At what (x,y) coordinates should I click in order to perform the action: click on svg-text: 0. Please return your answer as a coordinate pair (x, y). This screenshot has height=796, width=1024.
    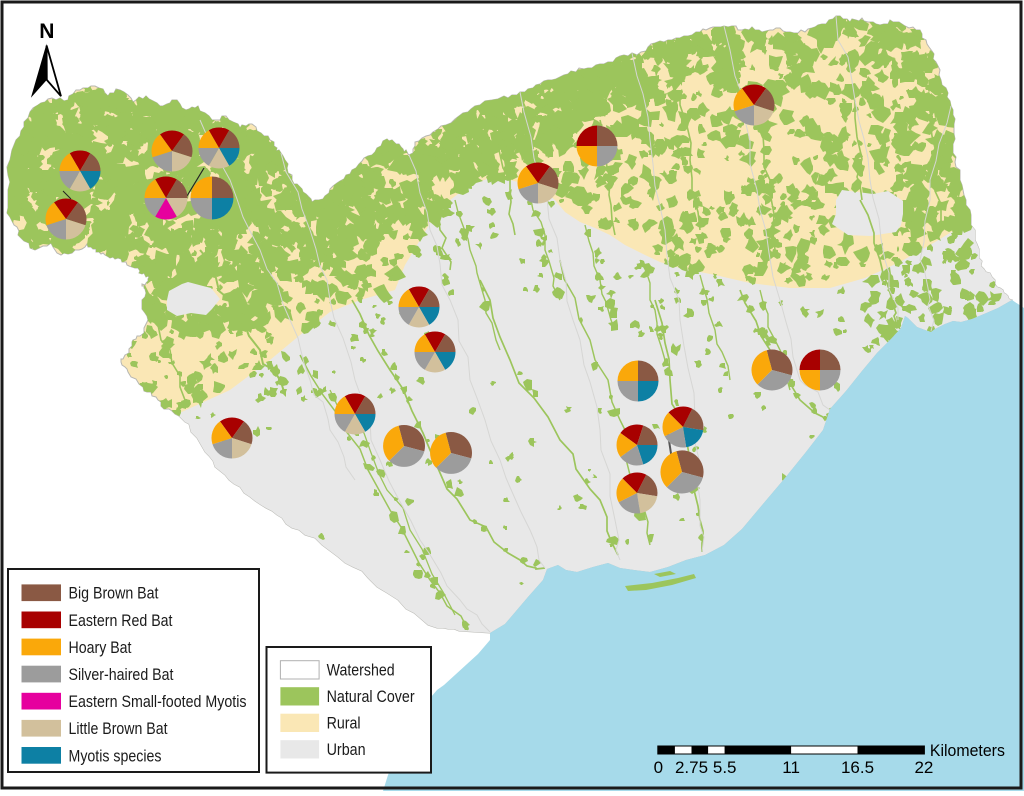
    Looking at the image, I should click on (658, 767).